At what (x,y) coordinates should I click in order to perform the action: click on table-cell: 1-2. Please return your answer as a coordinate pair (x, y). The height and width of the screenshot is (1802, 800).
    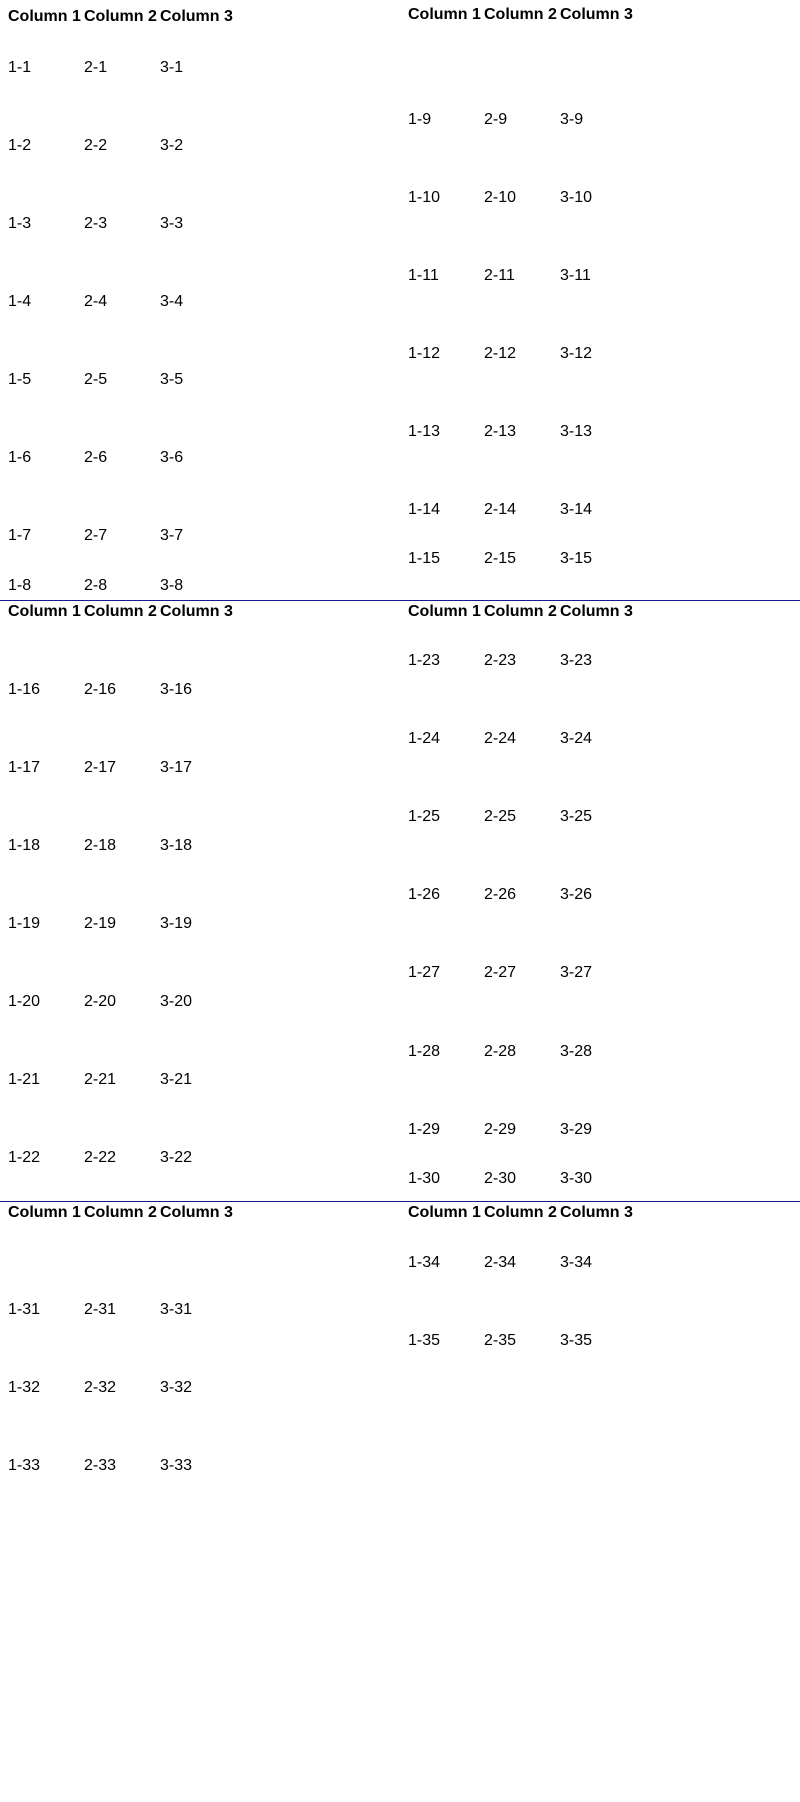
    Looking at the image, I should click on (20, 145).